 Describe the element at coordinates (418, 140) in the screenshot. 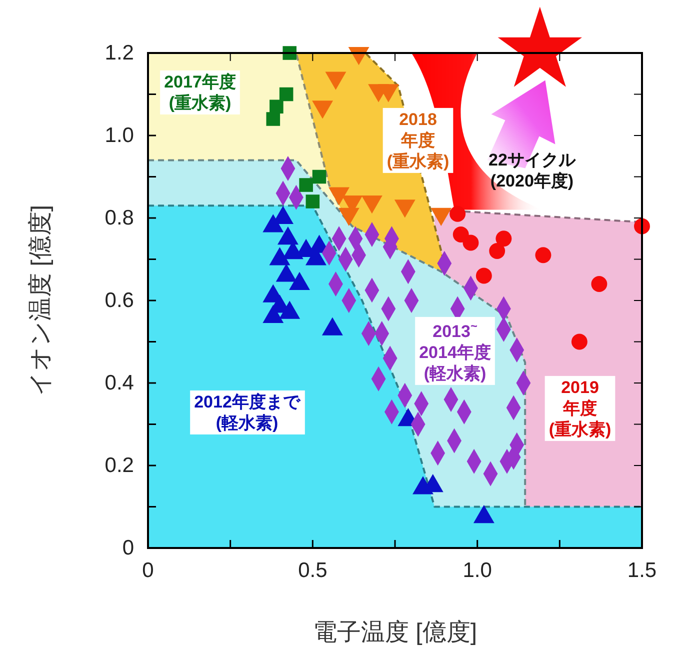

I see `annotation: 2018 年度 (重水素)` at that location.